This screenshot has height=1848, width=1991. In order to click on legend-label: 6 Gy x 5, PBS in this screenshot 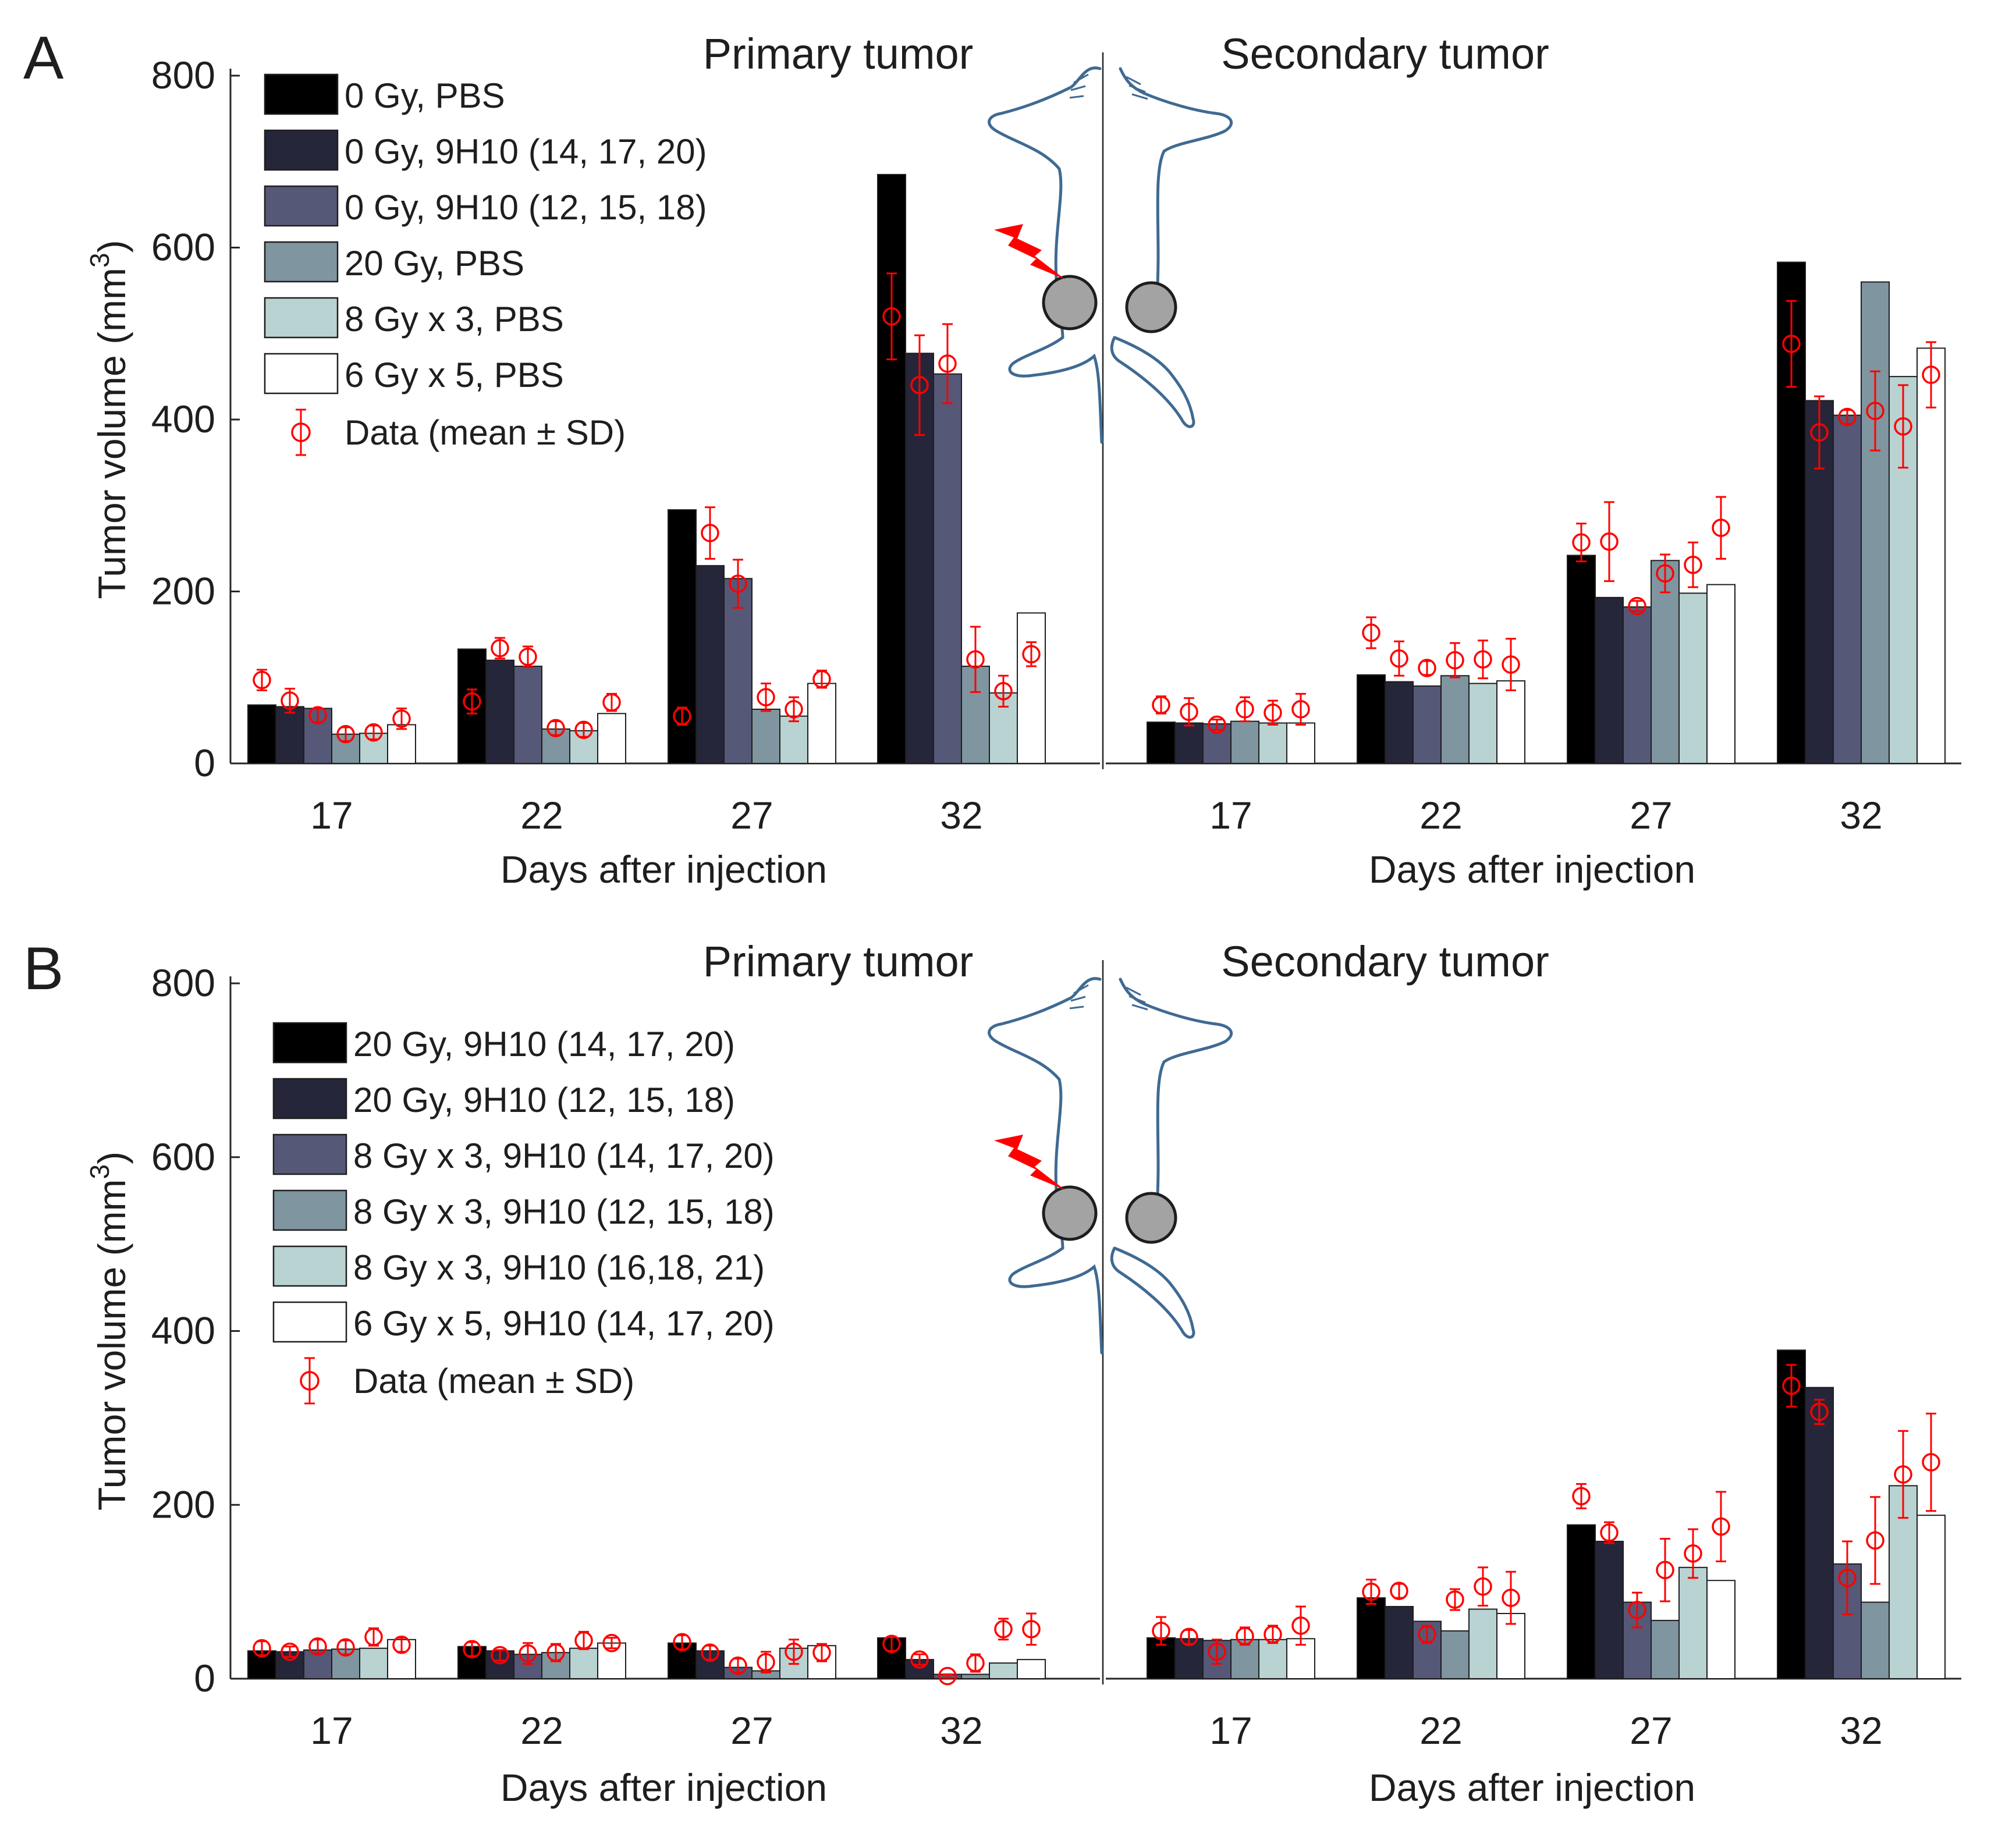, I will do `click(454, 375)`.